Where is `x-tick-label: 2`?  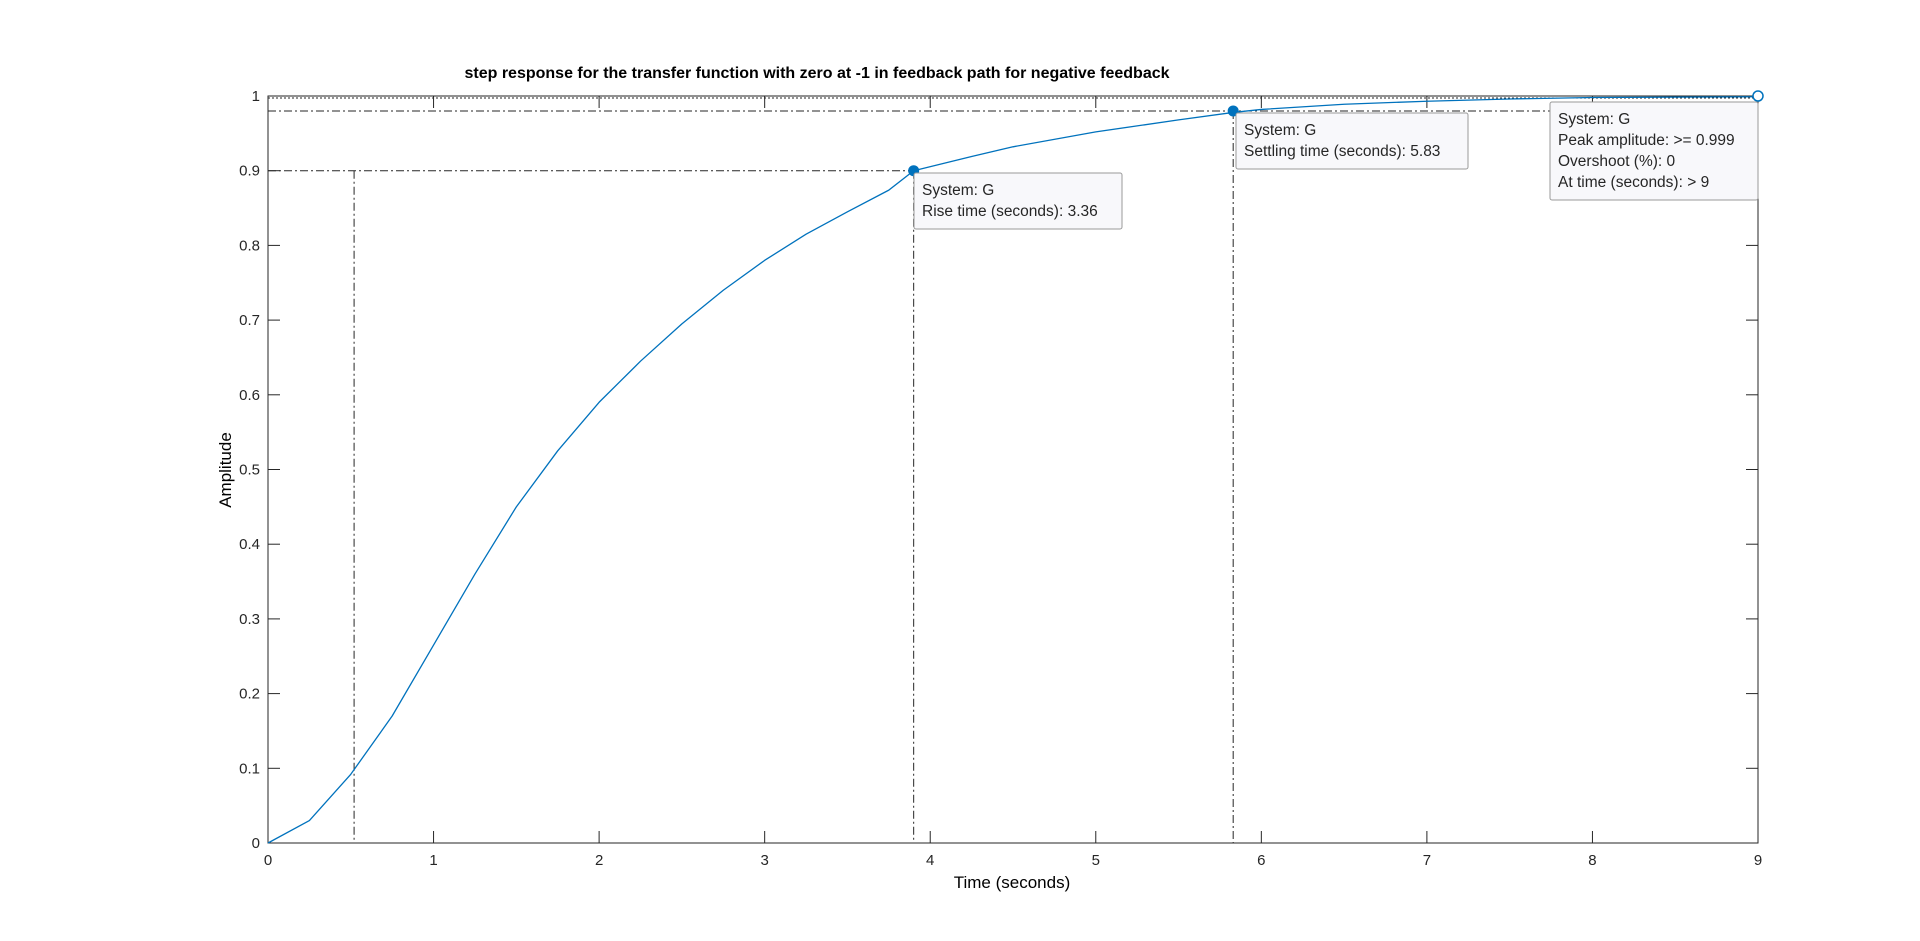 x-tick-label: 2 is located at coordinates (599, 860).